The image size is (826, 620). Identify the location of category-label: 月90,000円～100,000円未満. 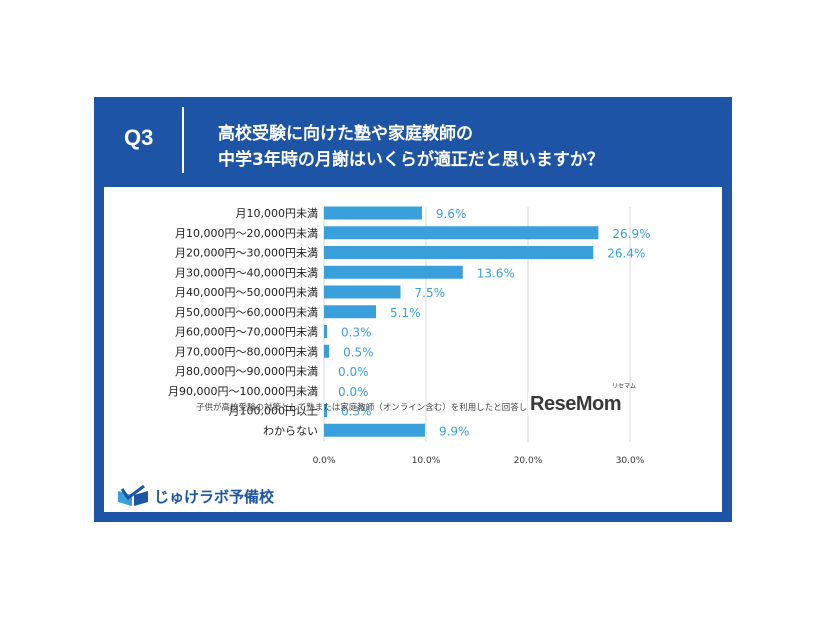
(243, 391).